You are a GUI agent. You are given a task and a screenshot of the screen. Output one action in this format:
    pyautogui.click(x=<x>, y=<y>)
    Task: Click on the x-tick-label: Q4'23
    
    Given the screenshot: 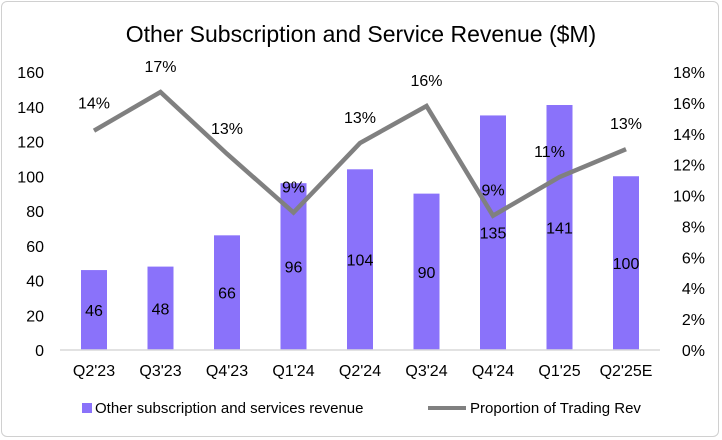 What is the action you would take?
    pyautogui.click(x=227, y=371)
    